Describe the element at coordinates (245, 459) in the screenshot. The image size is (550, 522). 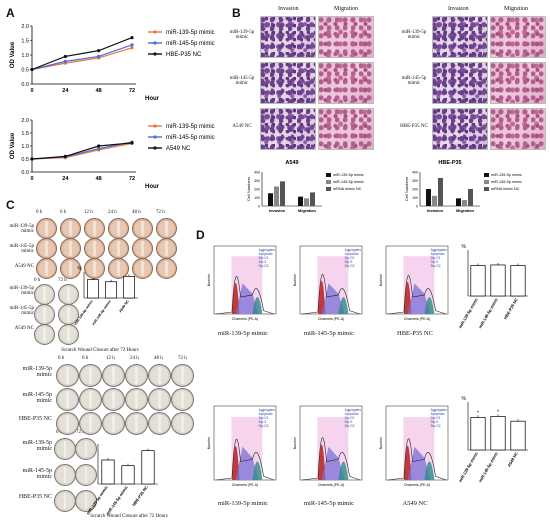
I see `histogram-outline` at that location.